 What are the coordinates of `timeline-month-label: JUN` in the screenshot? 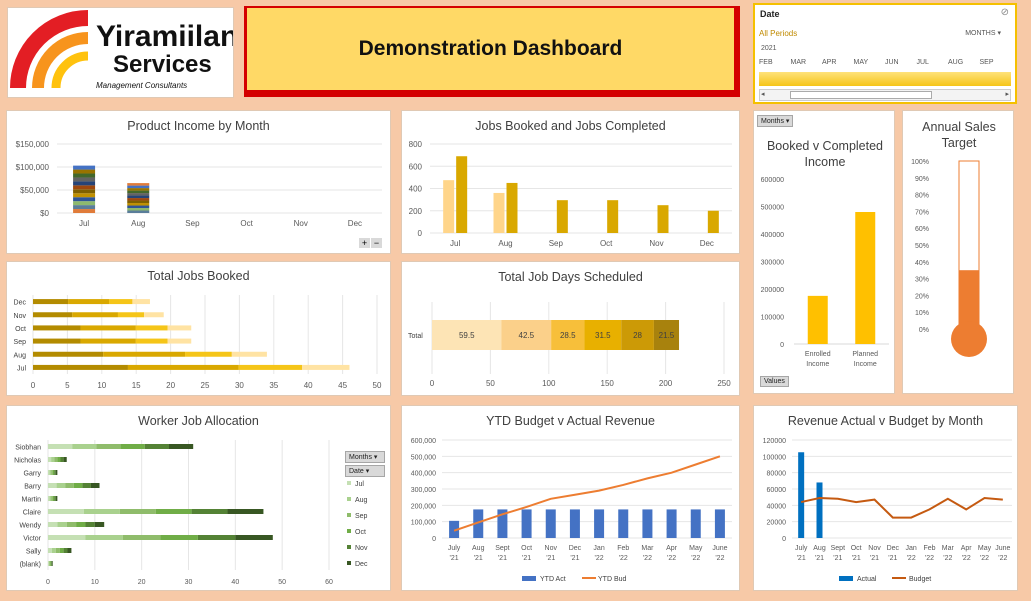 It's located at (892, 62).